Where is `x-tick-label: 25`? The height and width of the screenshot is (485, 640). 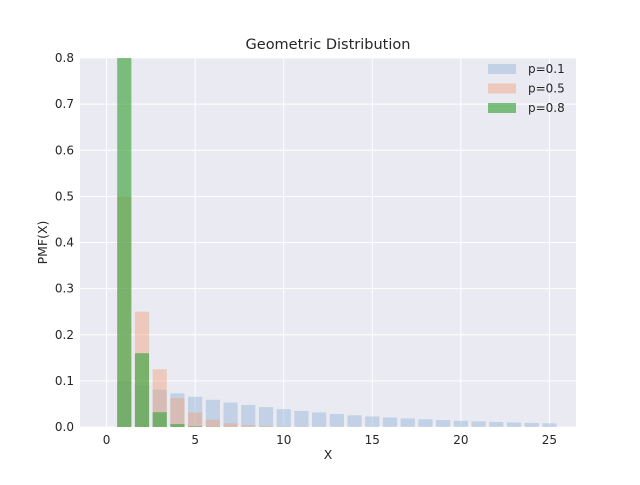 x-tick-label: 25 is located at coordinates (549, 440).